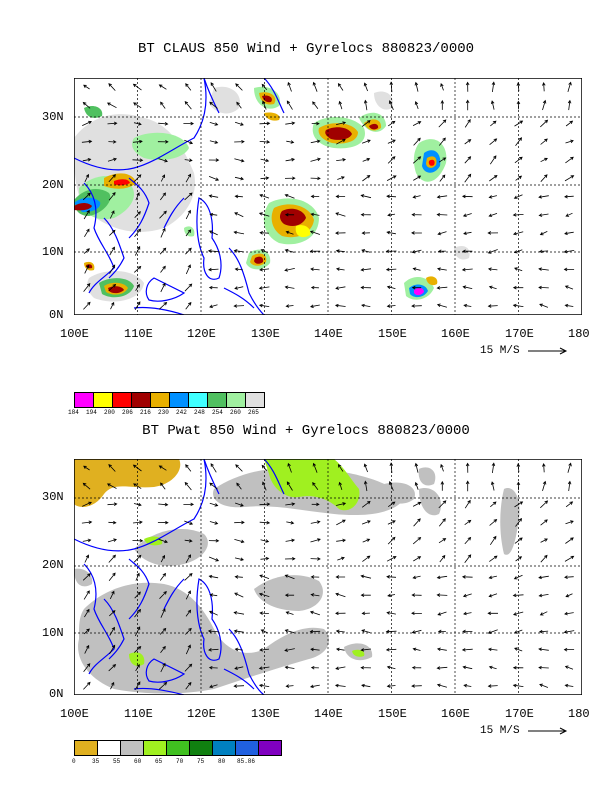 This screenshot has width=612, height=792. Describe the element at coordinates (579, 334) in the screenshot. I see `panel1-lon-180: 180` at that location.